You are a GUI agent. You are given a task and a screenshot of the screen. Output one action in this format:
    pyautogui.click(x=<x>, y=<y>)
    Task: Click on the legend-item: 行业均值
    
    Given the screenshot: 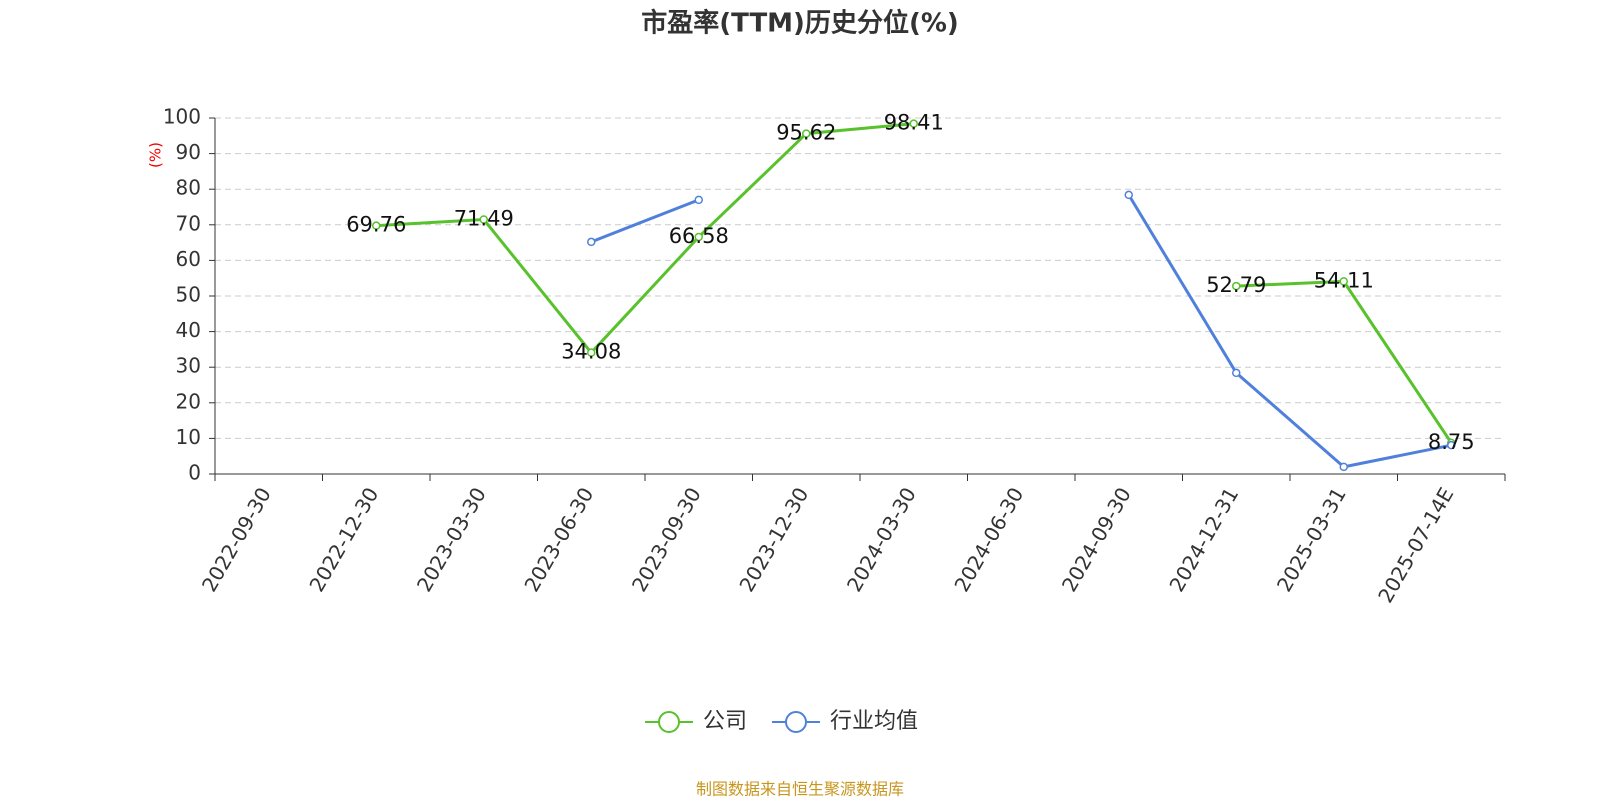 What is the action you would take?
    pyautogui.click(x=845, y=721)
    